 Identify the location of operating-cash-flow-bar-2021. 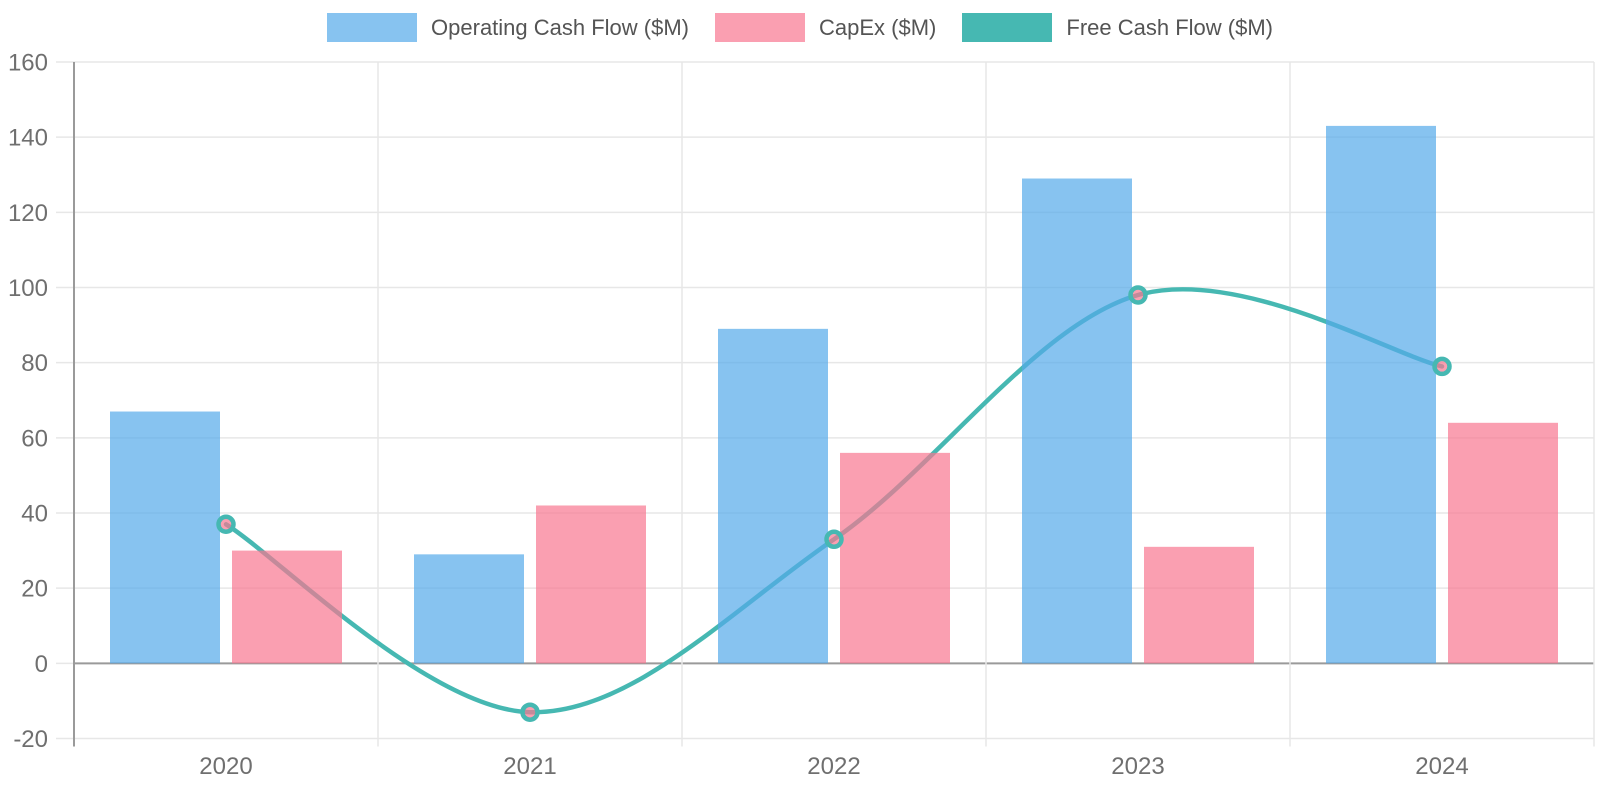
(469, 609).